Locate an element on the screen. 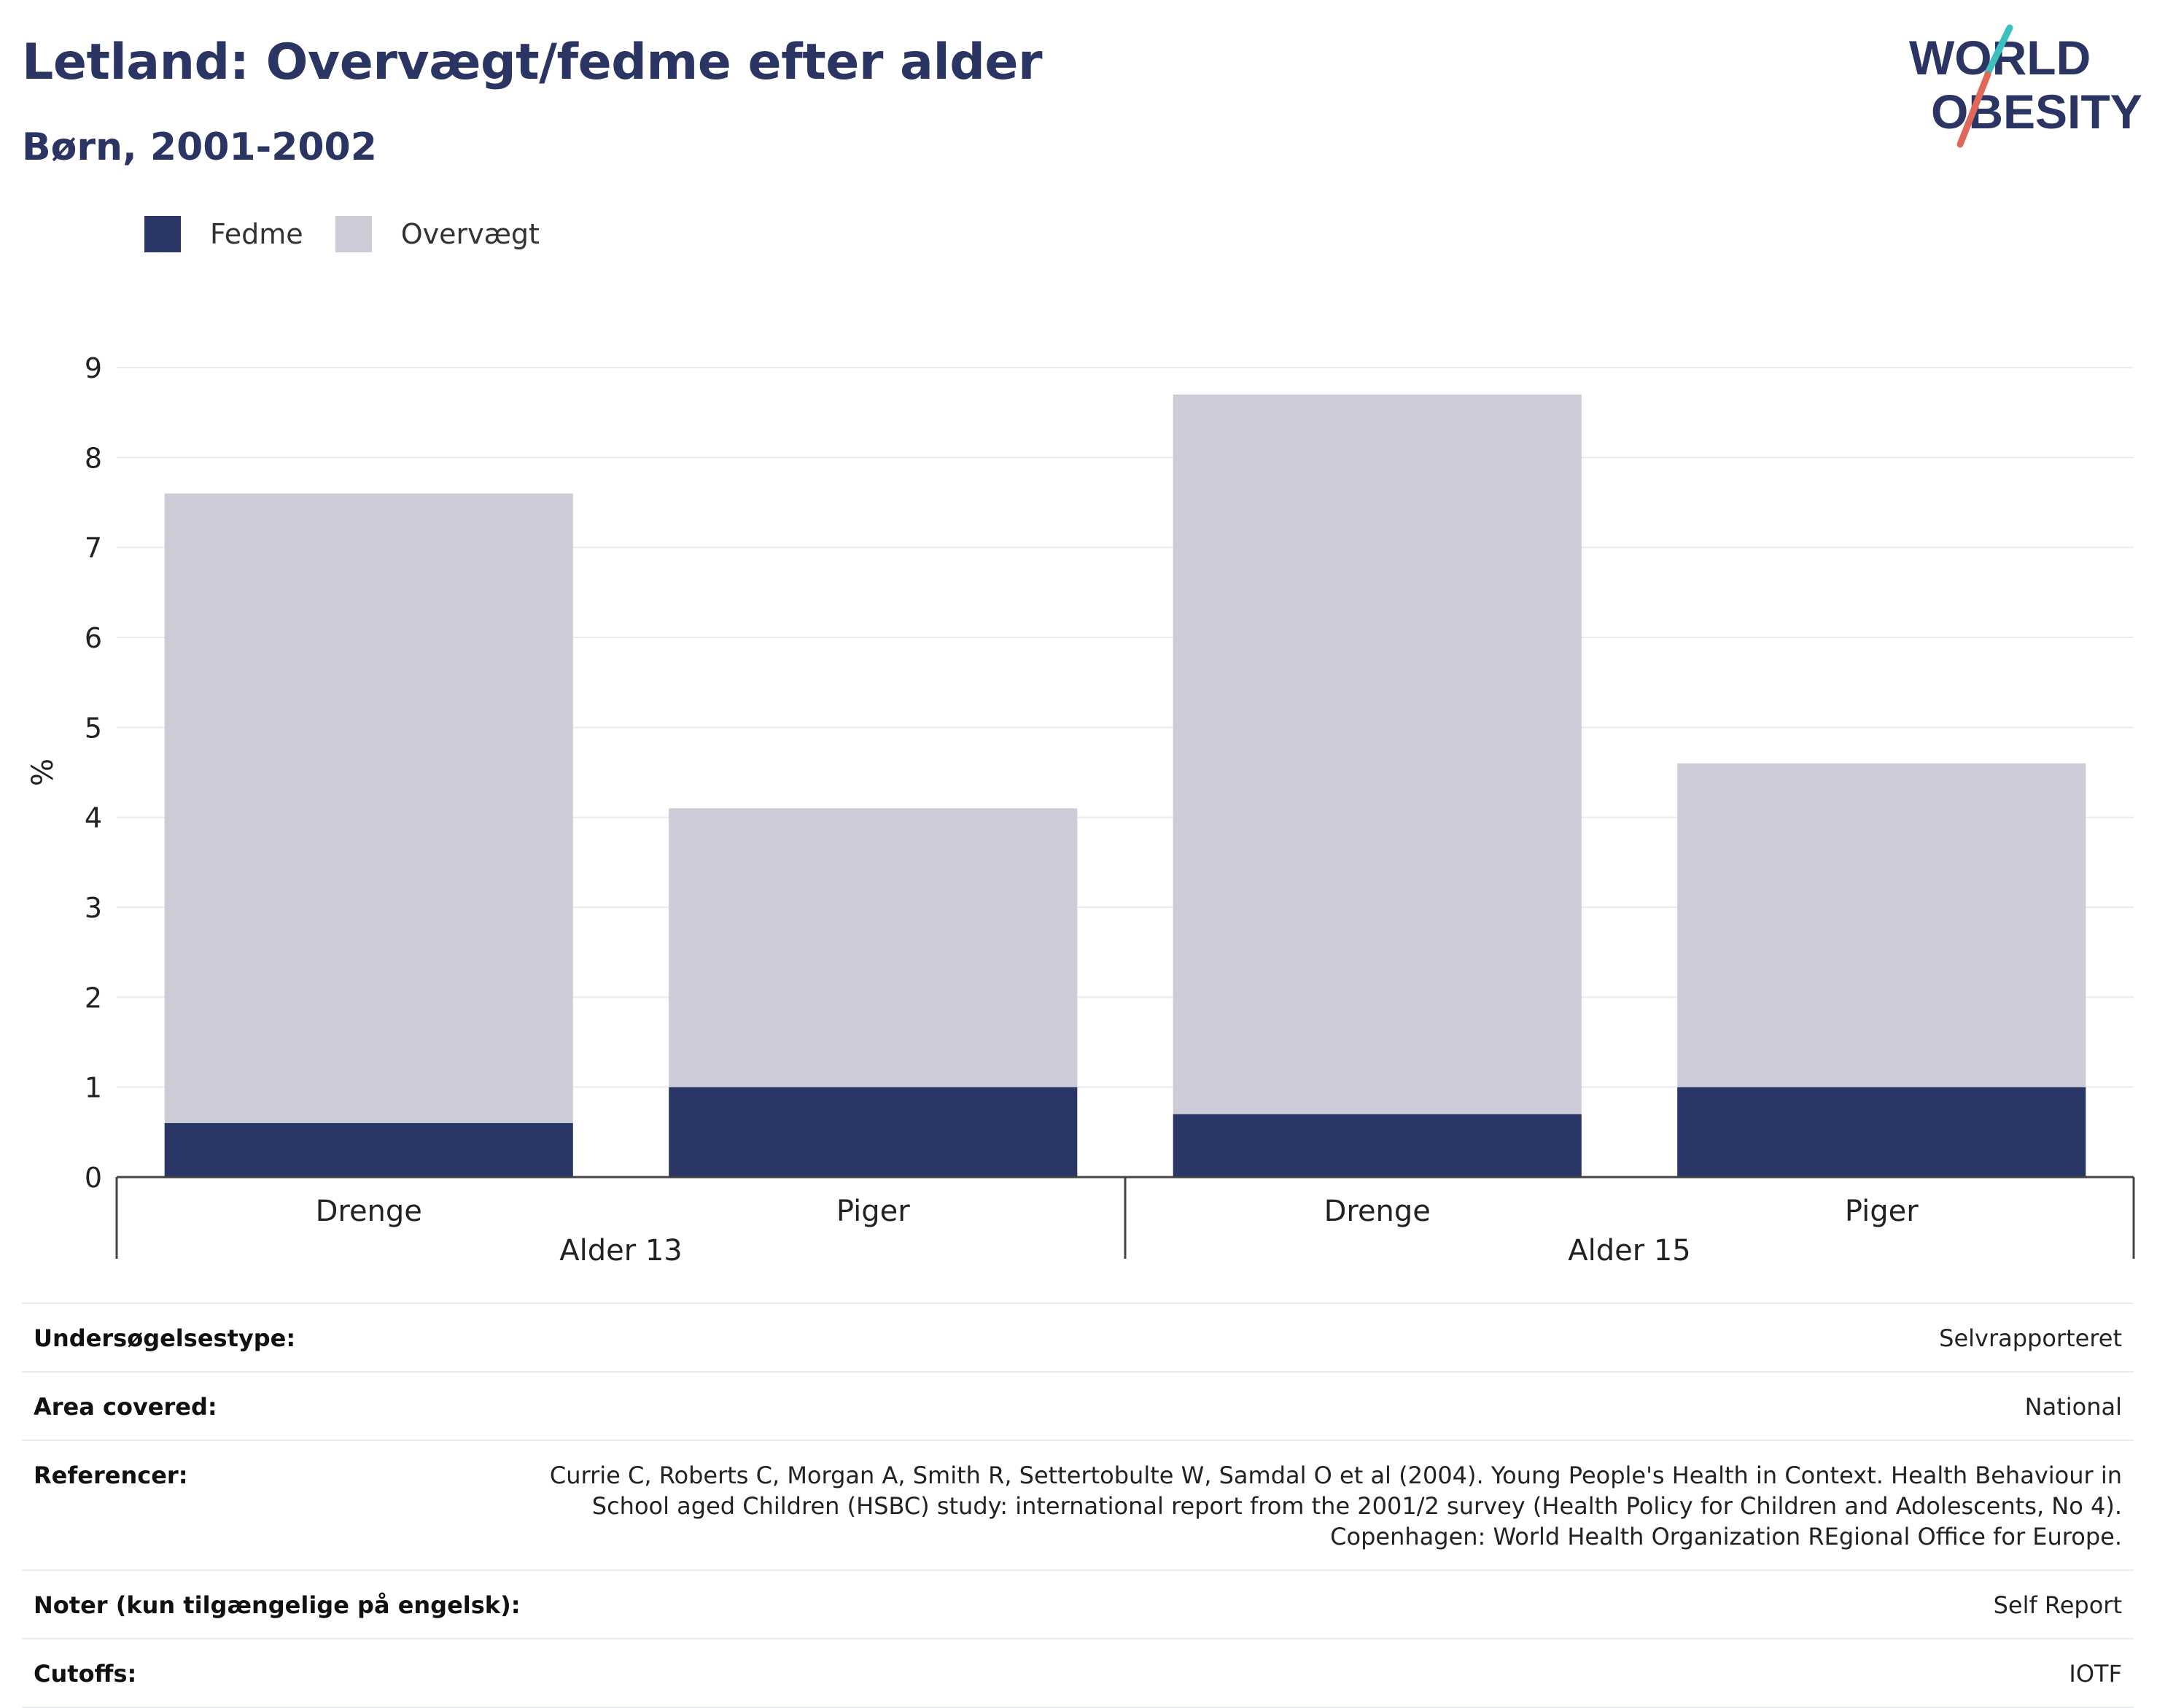 The image size is (2157, 1708). y-tick-label: 7 is located at coordinates (93, 548).